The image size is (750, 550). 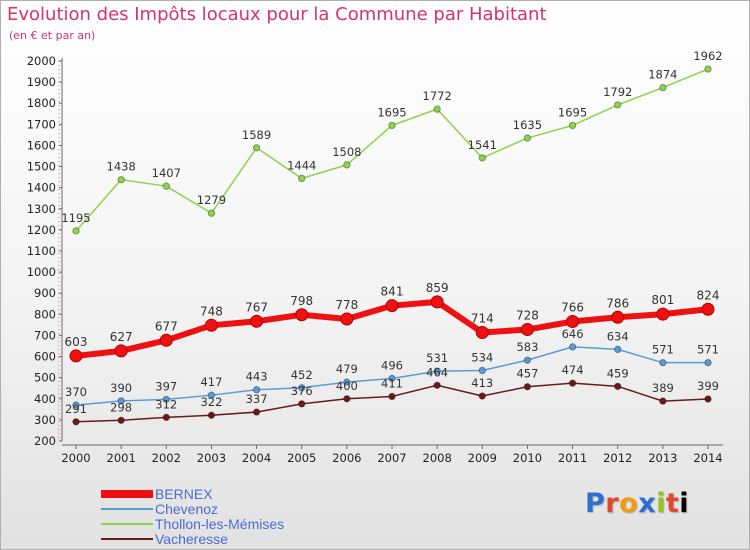 What do you see at coordinates (346, 458) in the screenshot?
I see `x-tick-label: 2006` at bounding box center [346, 458].